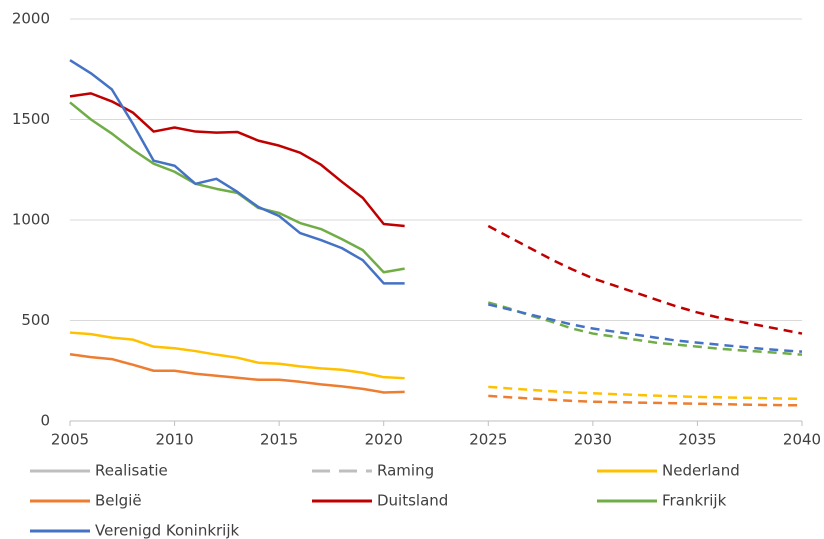  Describe the element at coordinates (118, 501) in the screenshot. I see `legend-label: België` at that location.